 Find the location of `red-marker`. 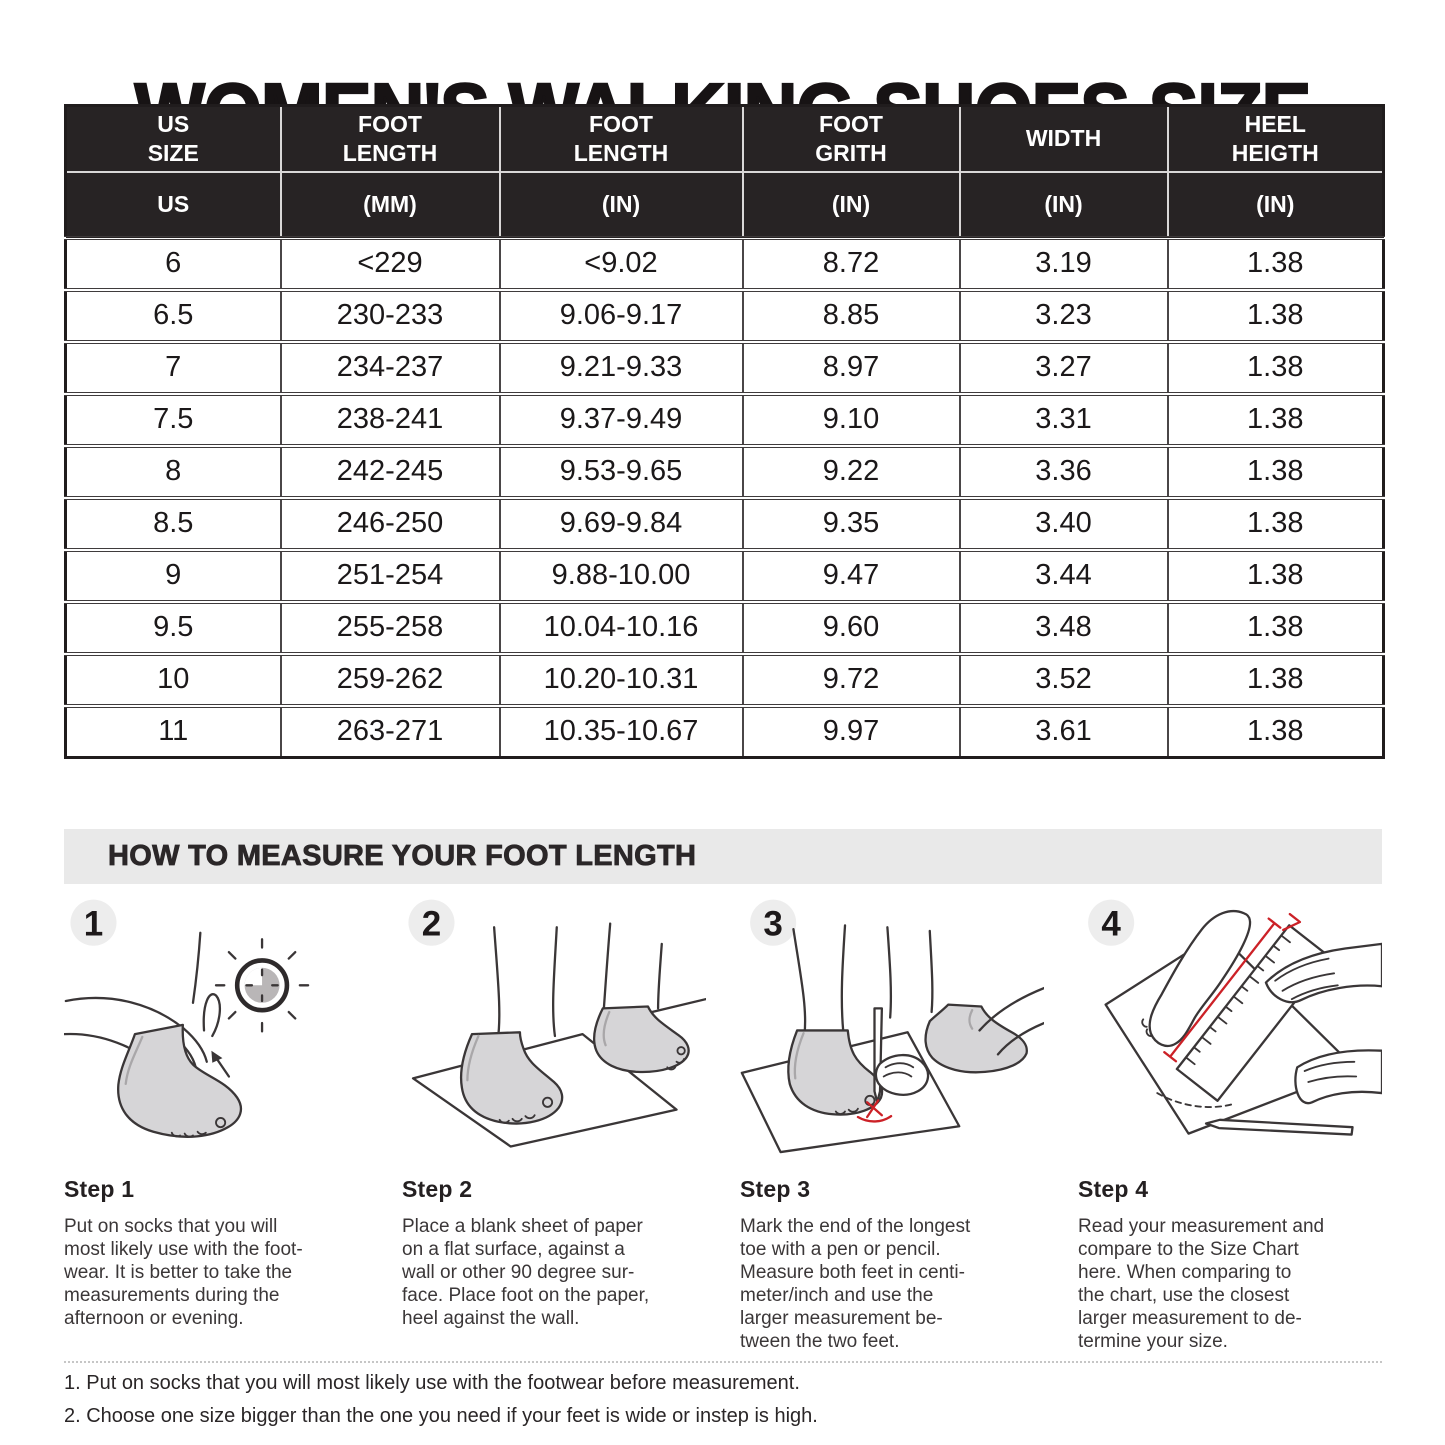

red-marker is located at coordinates (1292, 922).